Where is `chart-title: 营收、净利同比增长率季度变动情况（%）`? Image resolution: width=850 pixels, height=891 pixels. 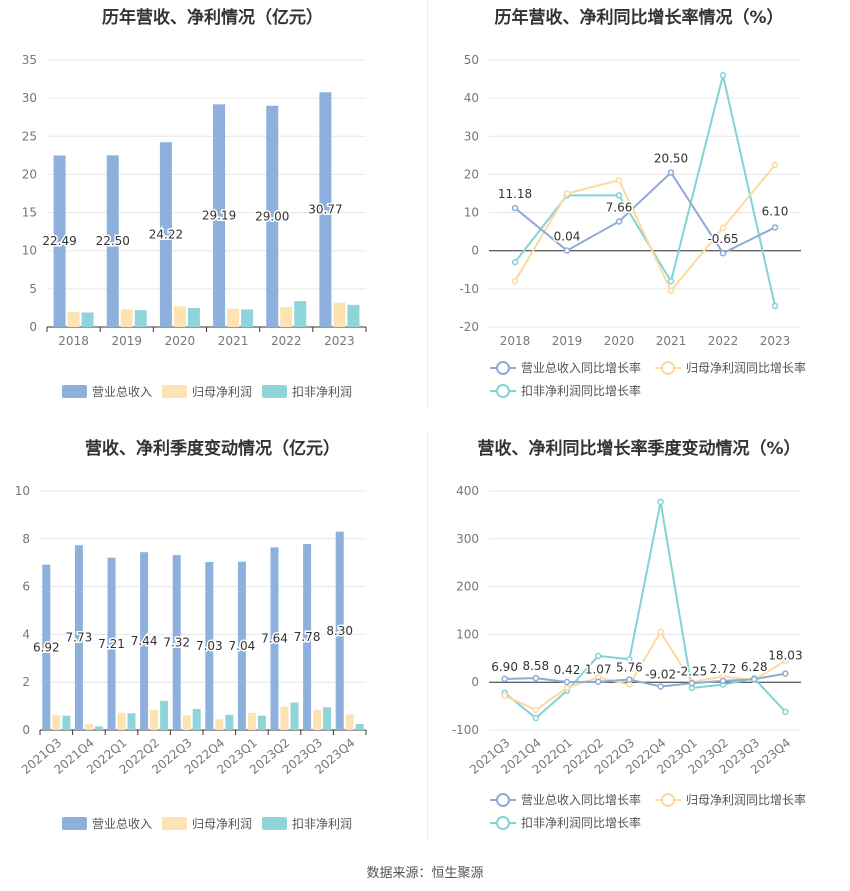
chart-title: 营收、净利同比增长率季度变动情况（%） is located at coordinates (639, 449).